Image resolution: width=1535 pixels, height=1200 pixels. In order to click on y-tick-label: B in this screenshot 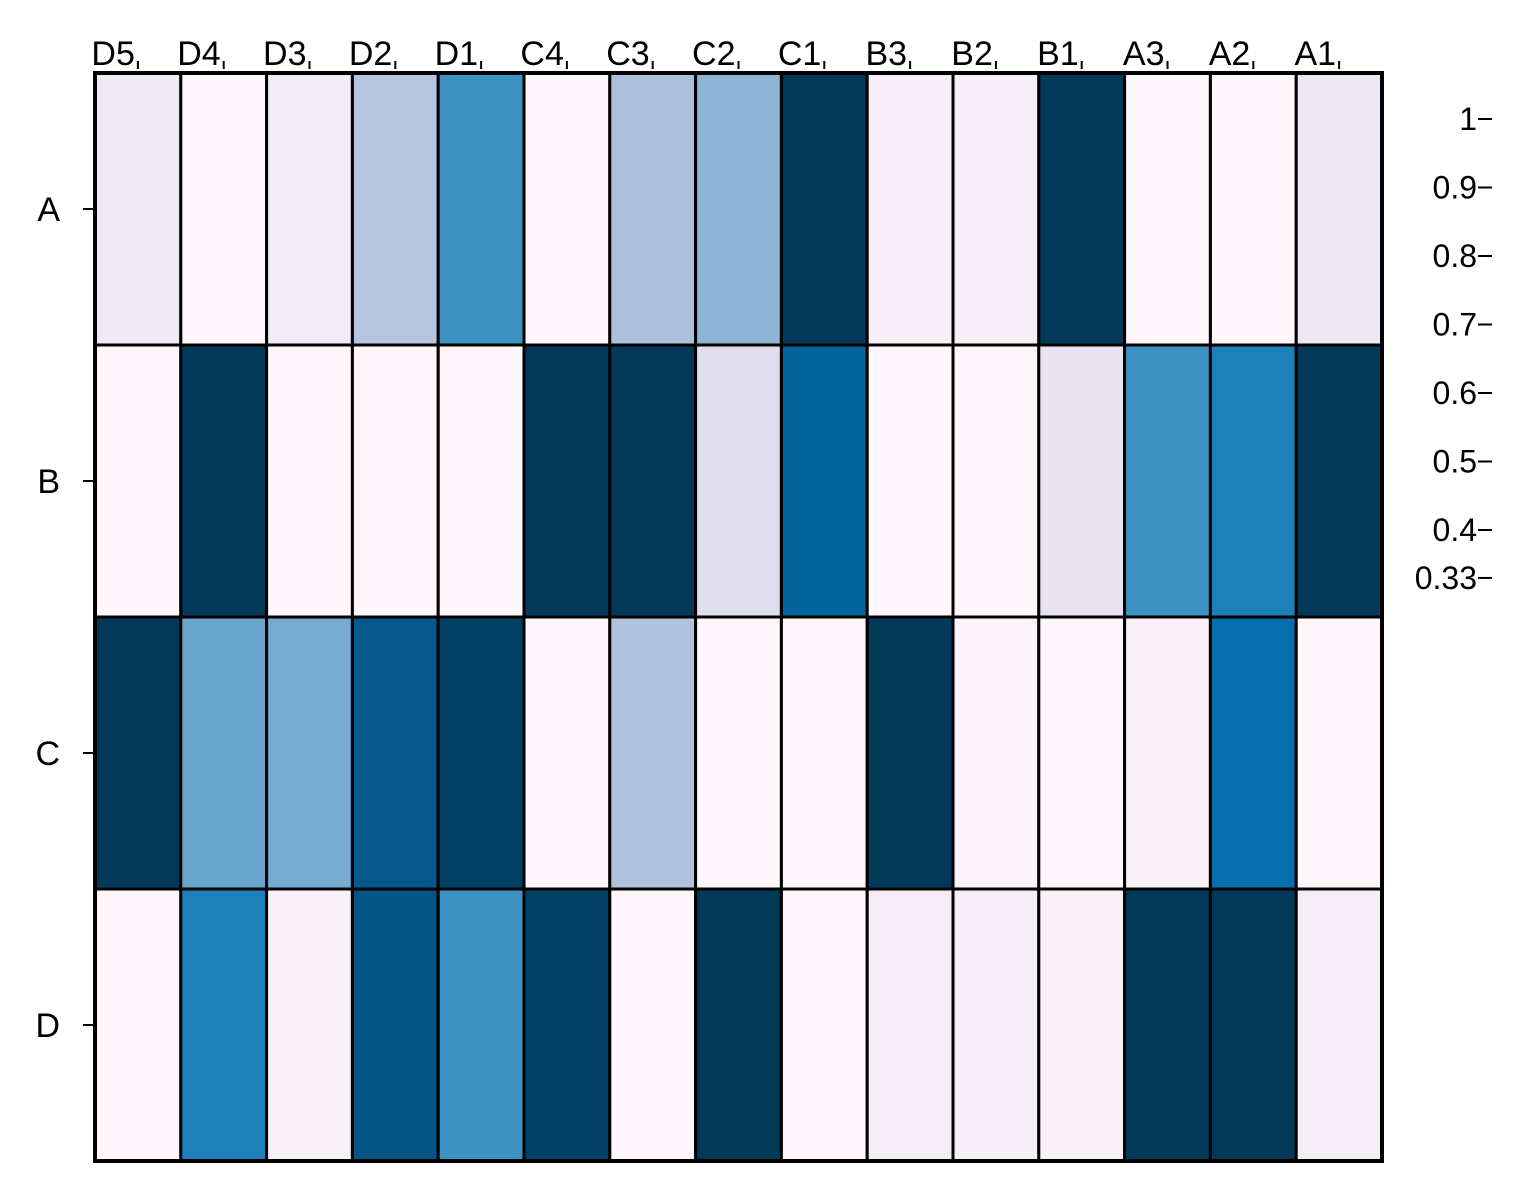, I will do `click(48, 482)`.